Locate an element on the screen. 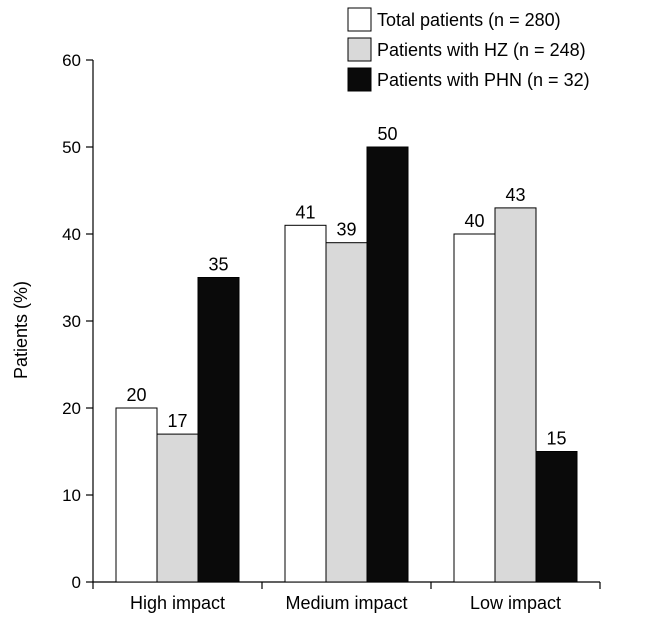 The height and width of the screenshot is (617, 646). y-tick-label-60: 60 is located at coordinates (71, 60).